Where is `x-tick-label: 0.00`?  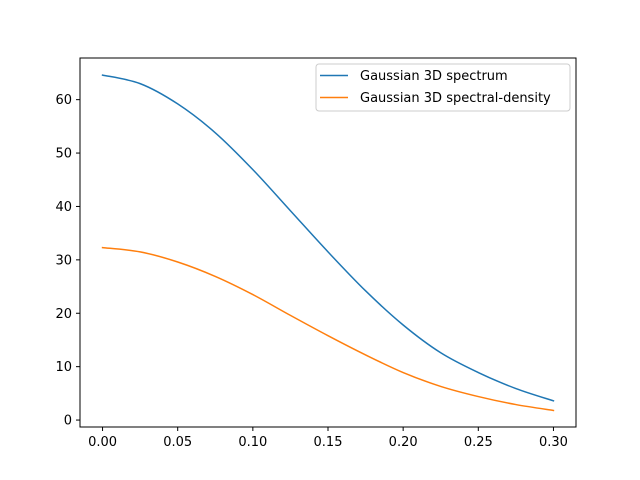 x-tick-label: 0.00 is located at coordinates (102, 442).